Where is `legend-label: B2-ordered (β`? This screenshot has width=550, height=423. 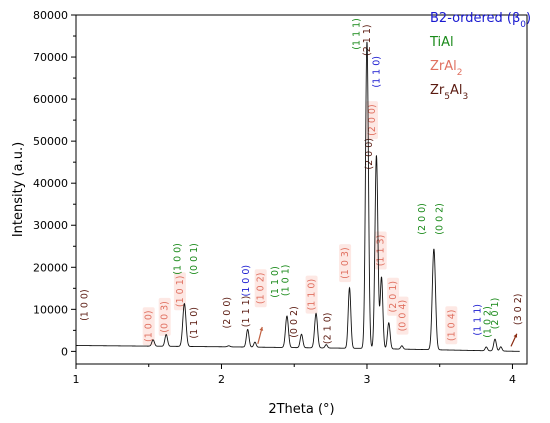
legend-label: B2-ordered (β is located at coordinates (475, 18).